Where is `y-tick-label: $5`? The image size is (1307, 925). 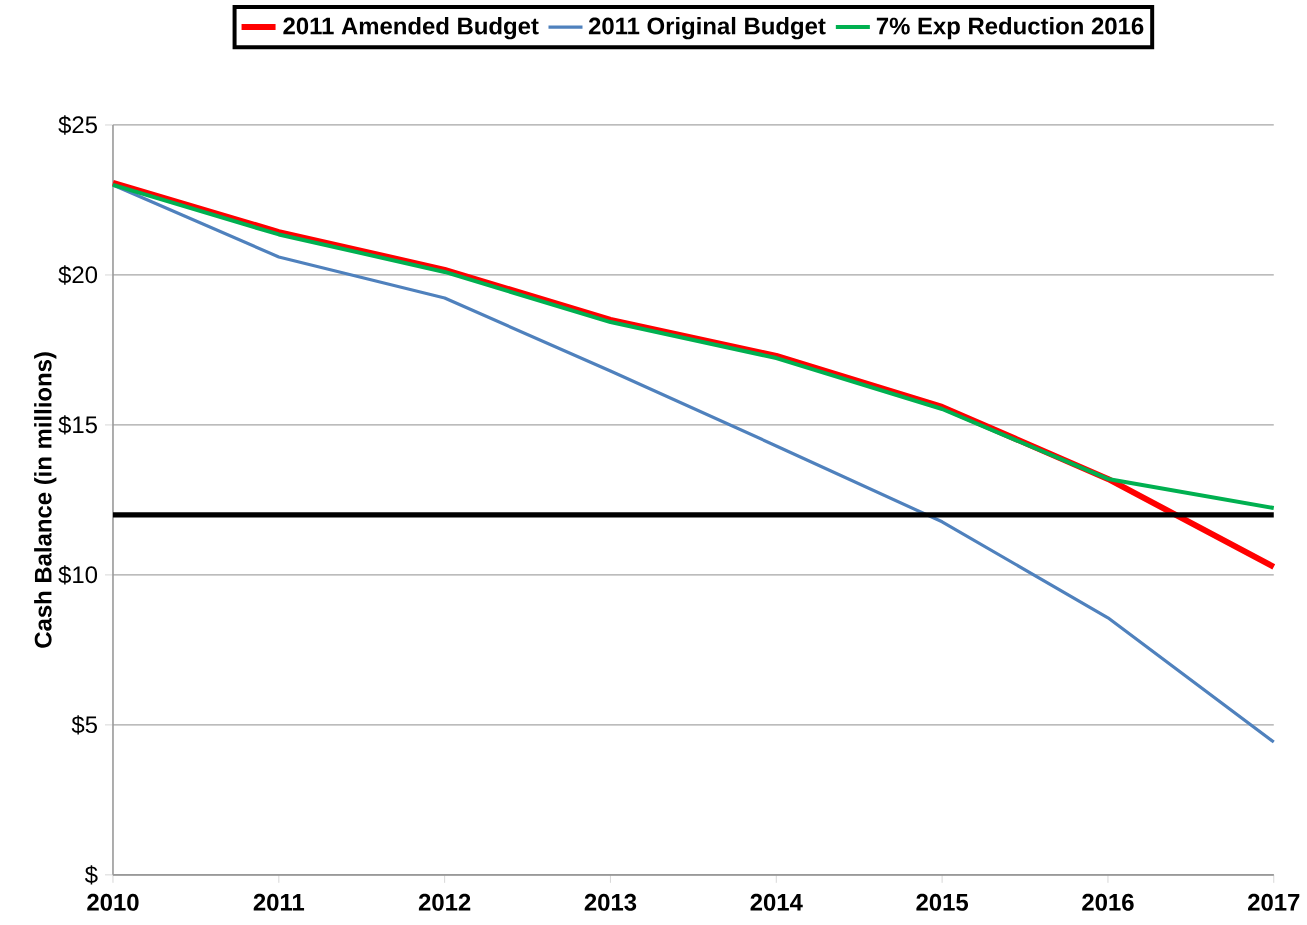
y-tick-label: $5 is located at coordinates (84, 725).